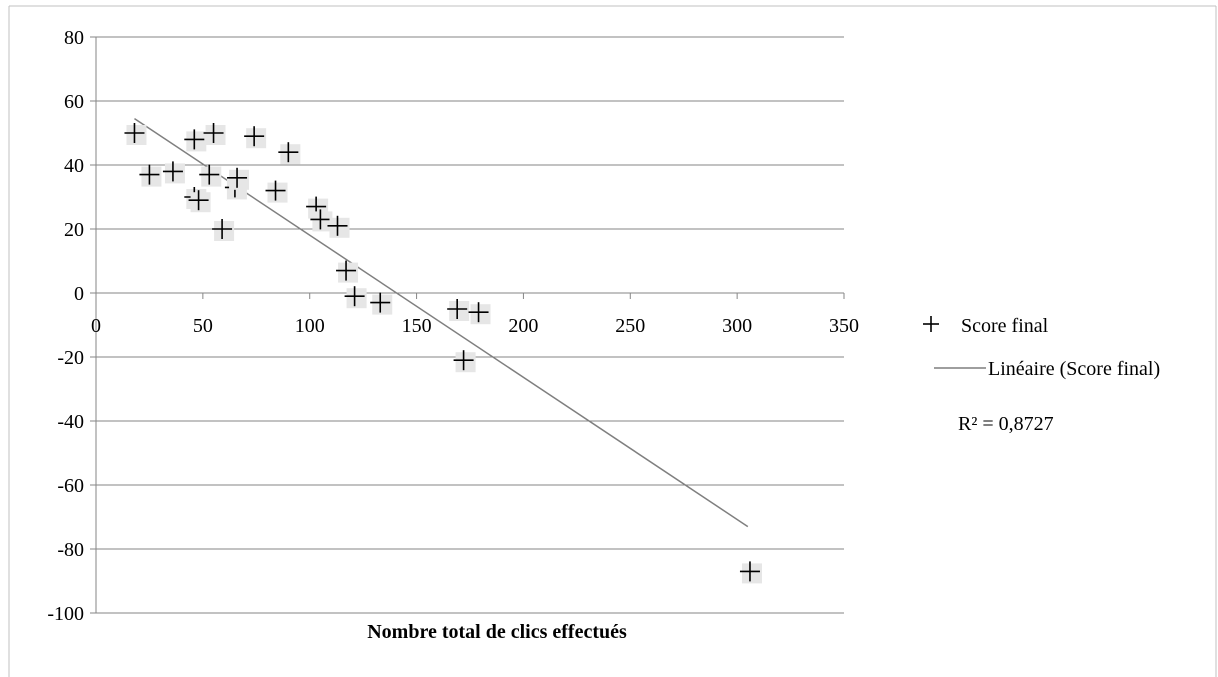 This screenshot has width=1218, height=677. Describe the element at coordinates (65, 614) in the screenshot. I see `y-tick-label-9: -100` at that location.